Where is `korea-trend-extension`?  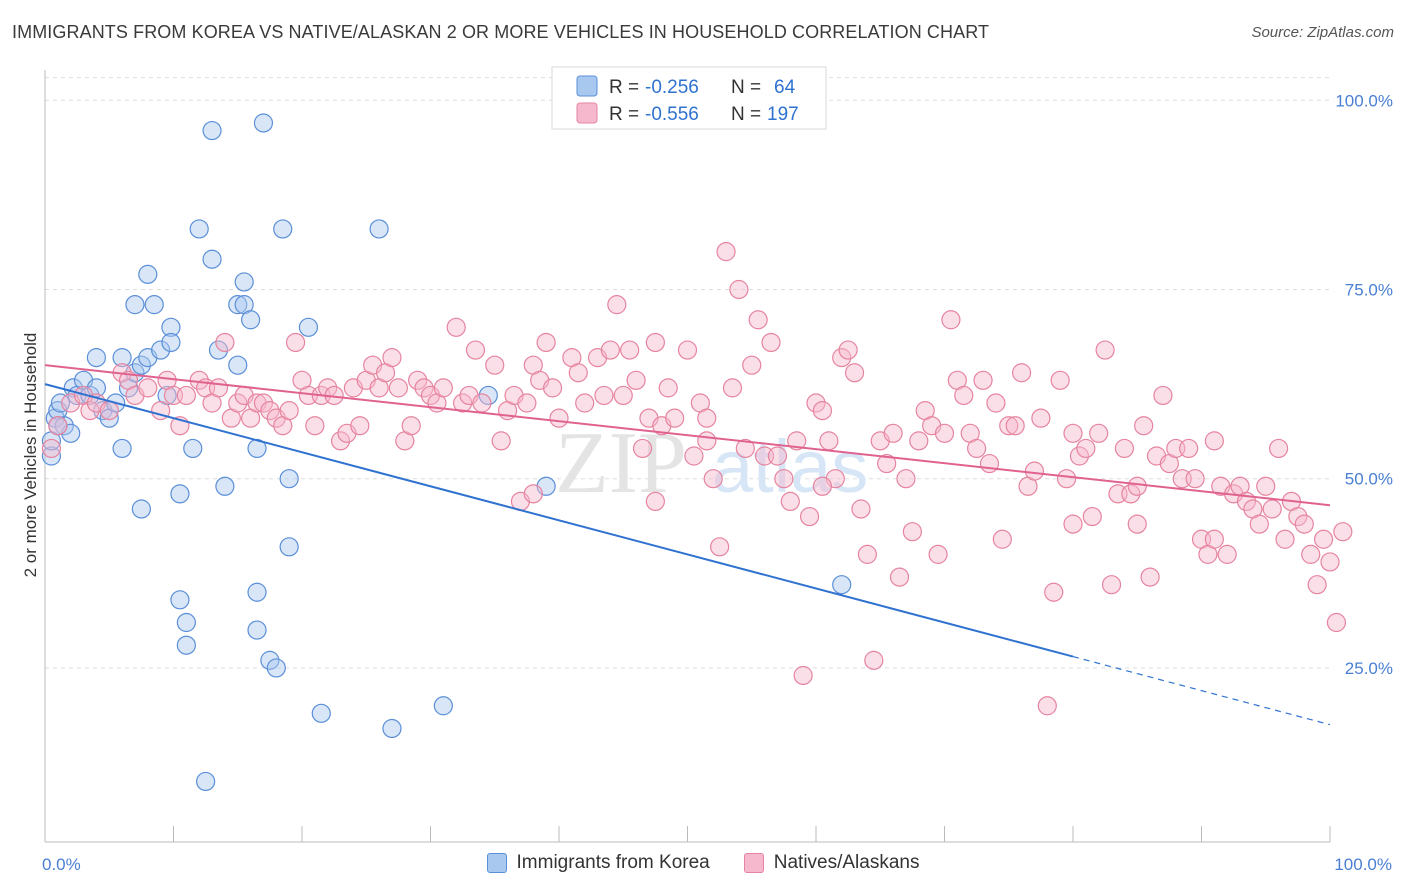 korea-trend-extension is located at coordinates (1201, 690).